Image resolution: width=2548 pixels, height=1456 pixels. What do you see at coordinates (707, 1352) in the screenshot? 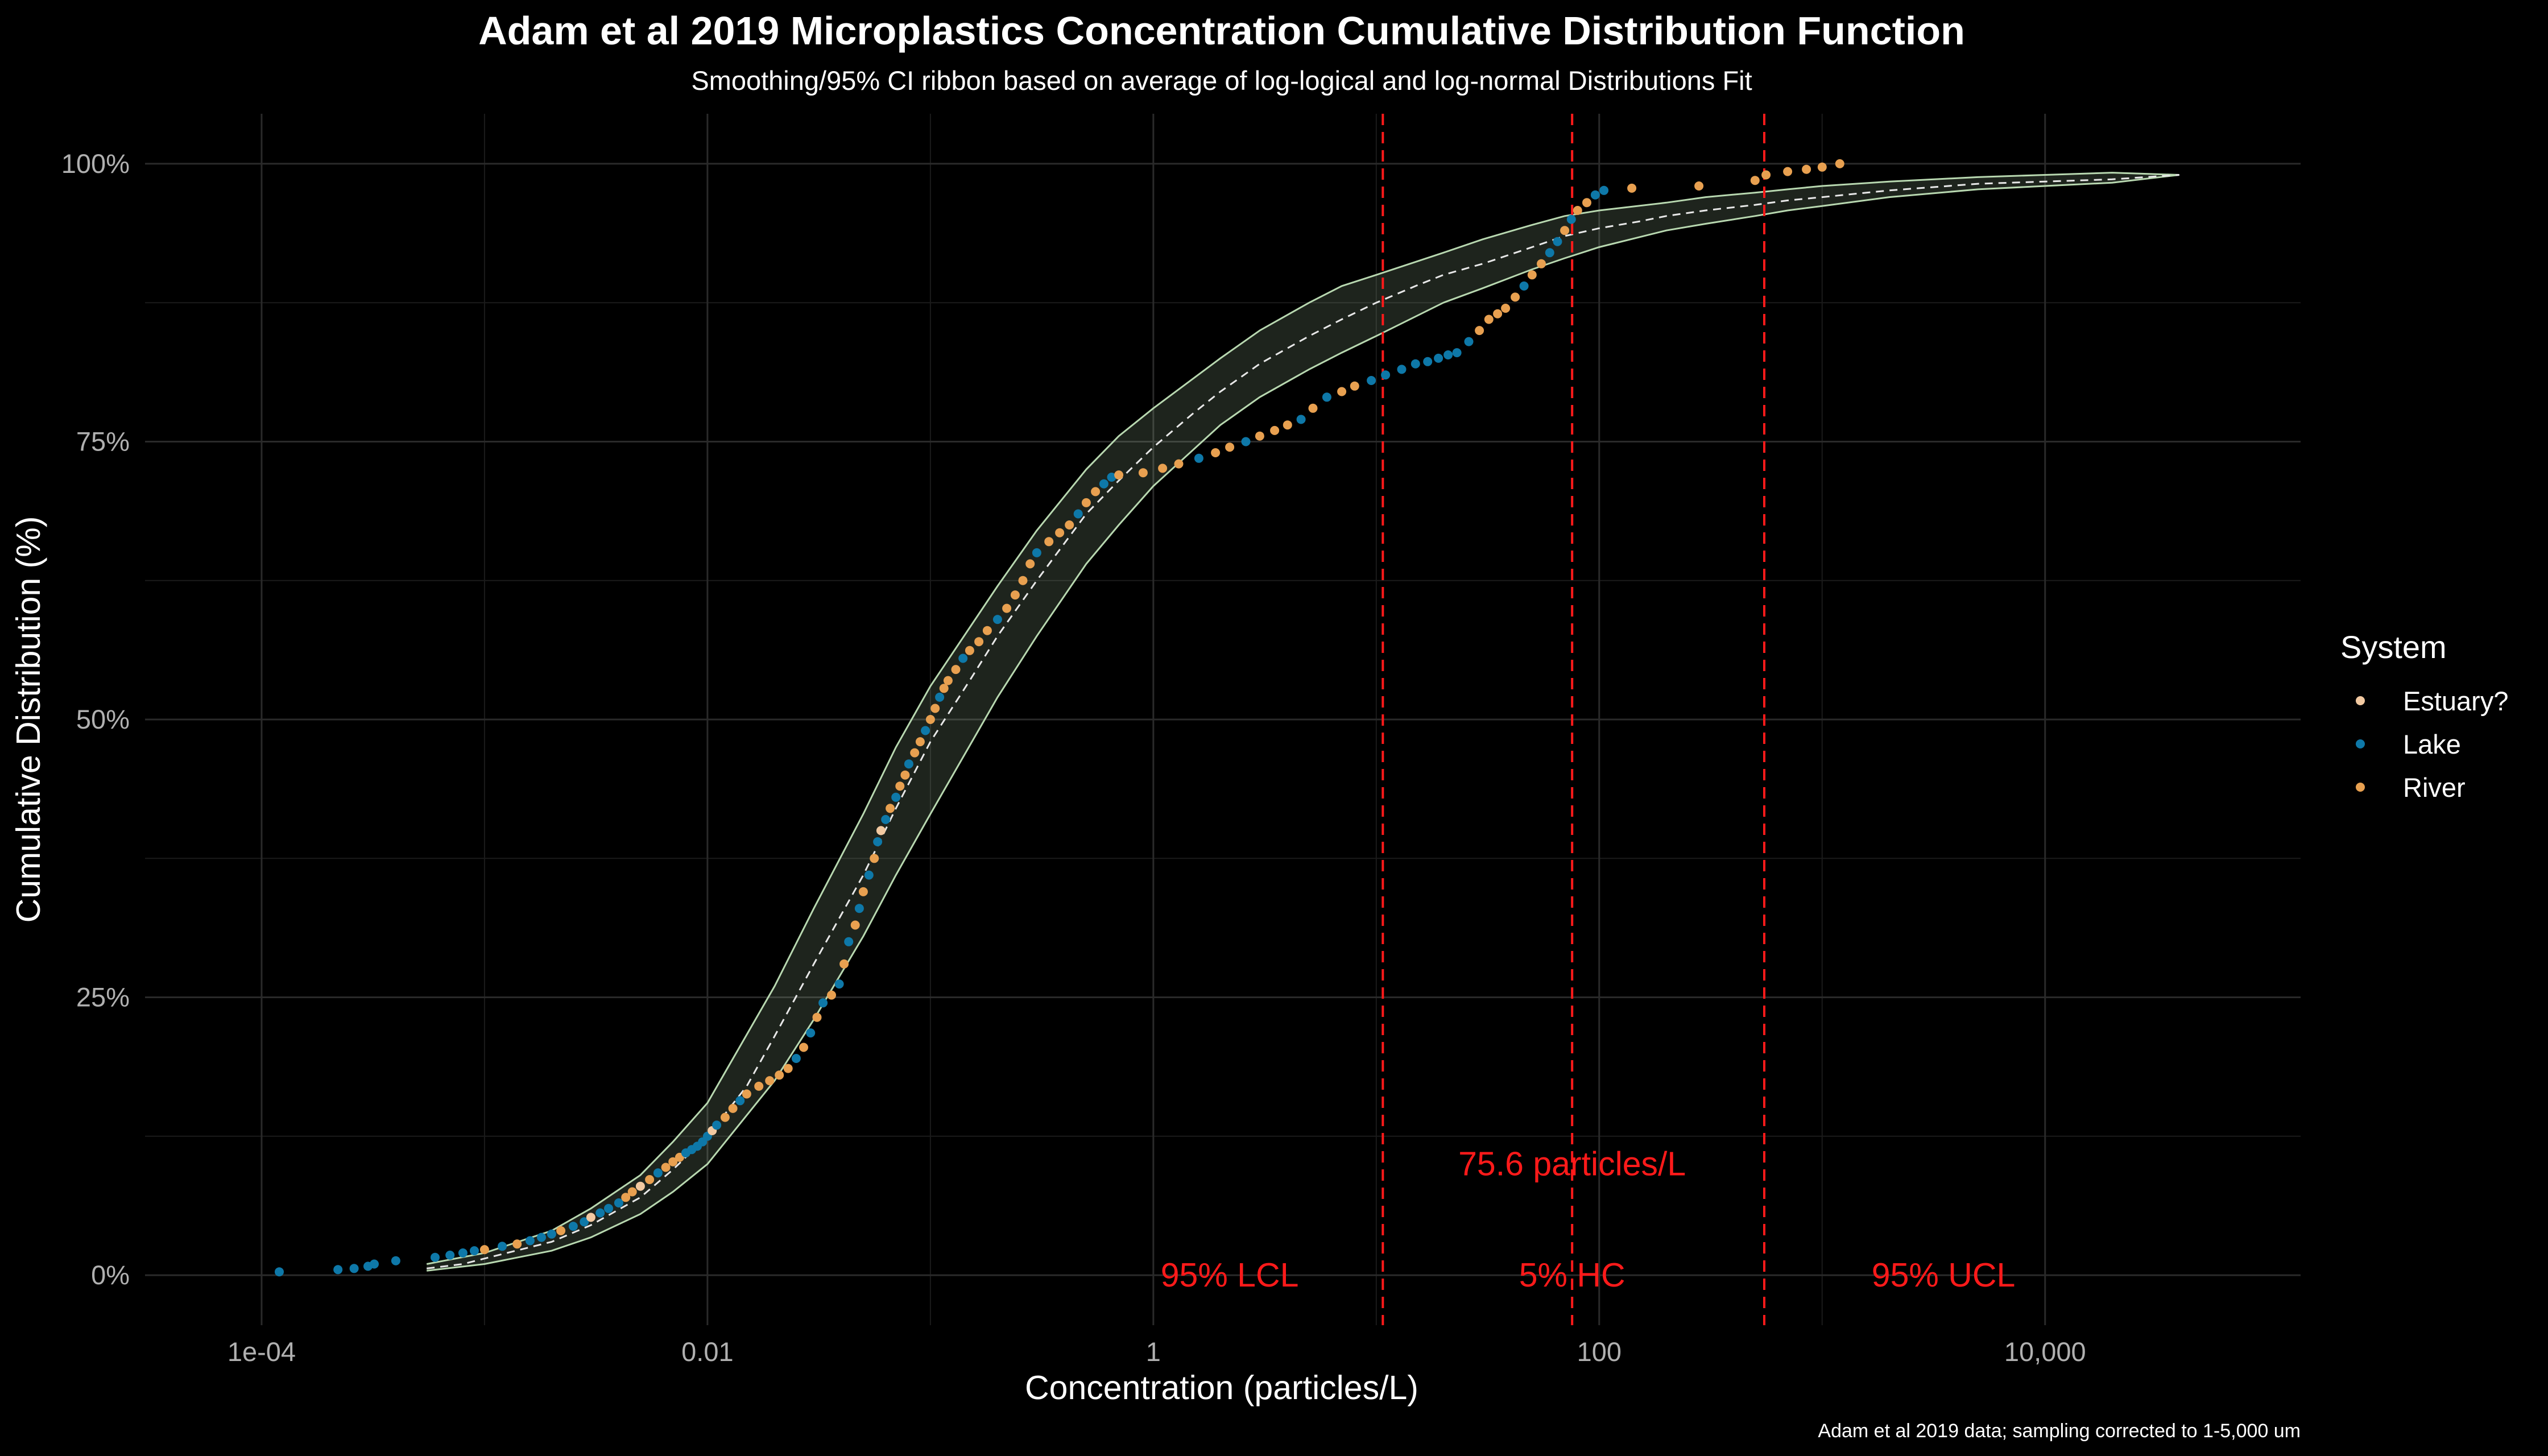
I see `x-tick-label: 0.01` at bounding box center [707, 1352].